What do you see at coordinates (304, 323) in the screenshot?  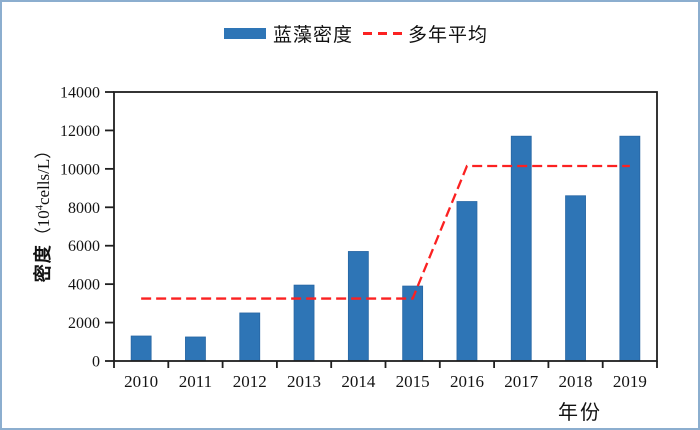 I see `bar-2013` at bounding box center [304, 323].